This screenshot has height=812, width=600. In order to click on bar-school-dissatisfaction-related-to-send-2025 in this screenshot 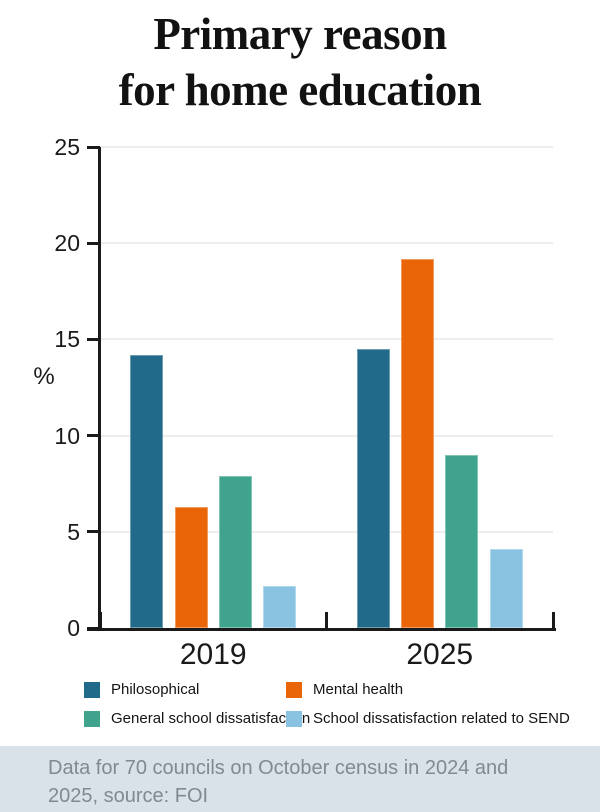, I will do `click(506, 588)`.